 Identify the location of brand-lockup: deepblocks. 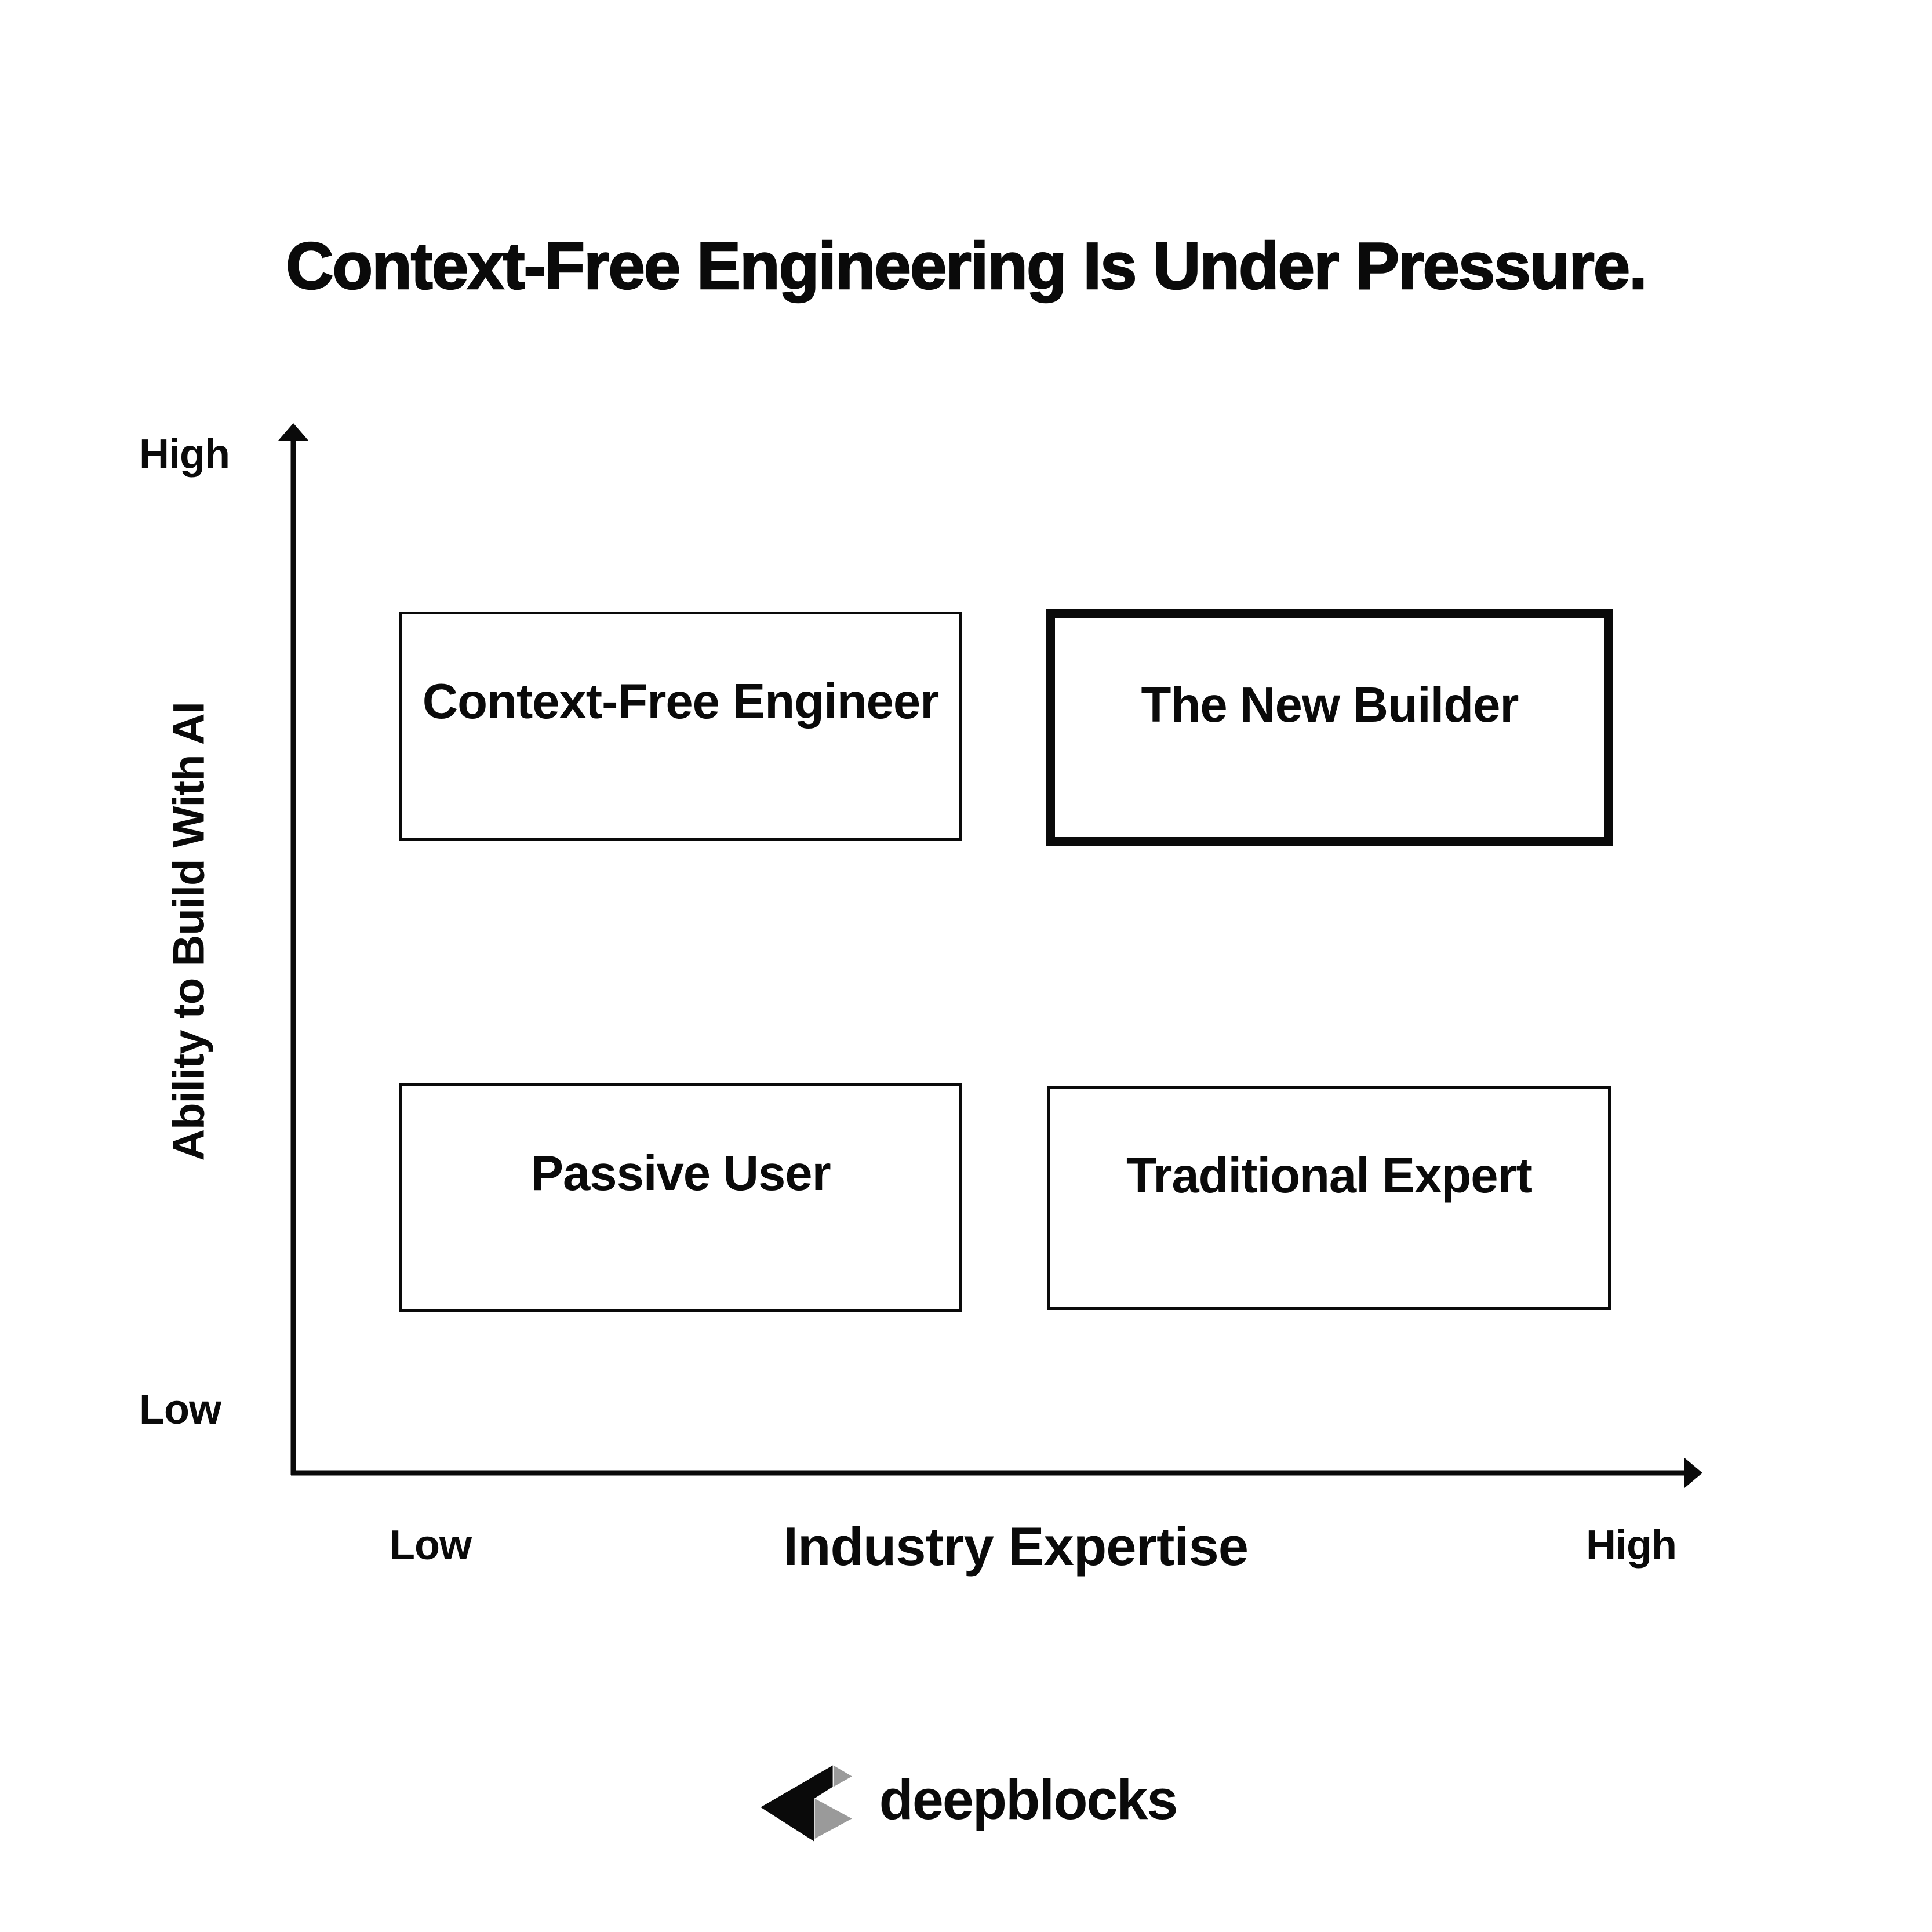
(966, 1803).